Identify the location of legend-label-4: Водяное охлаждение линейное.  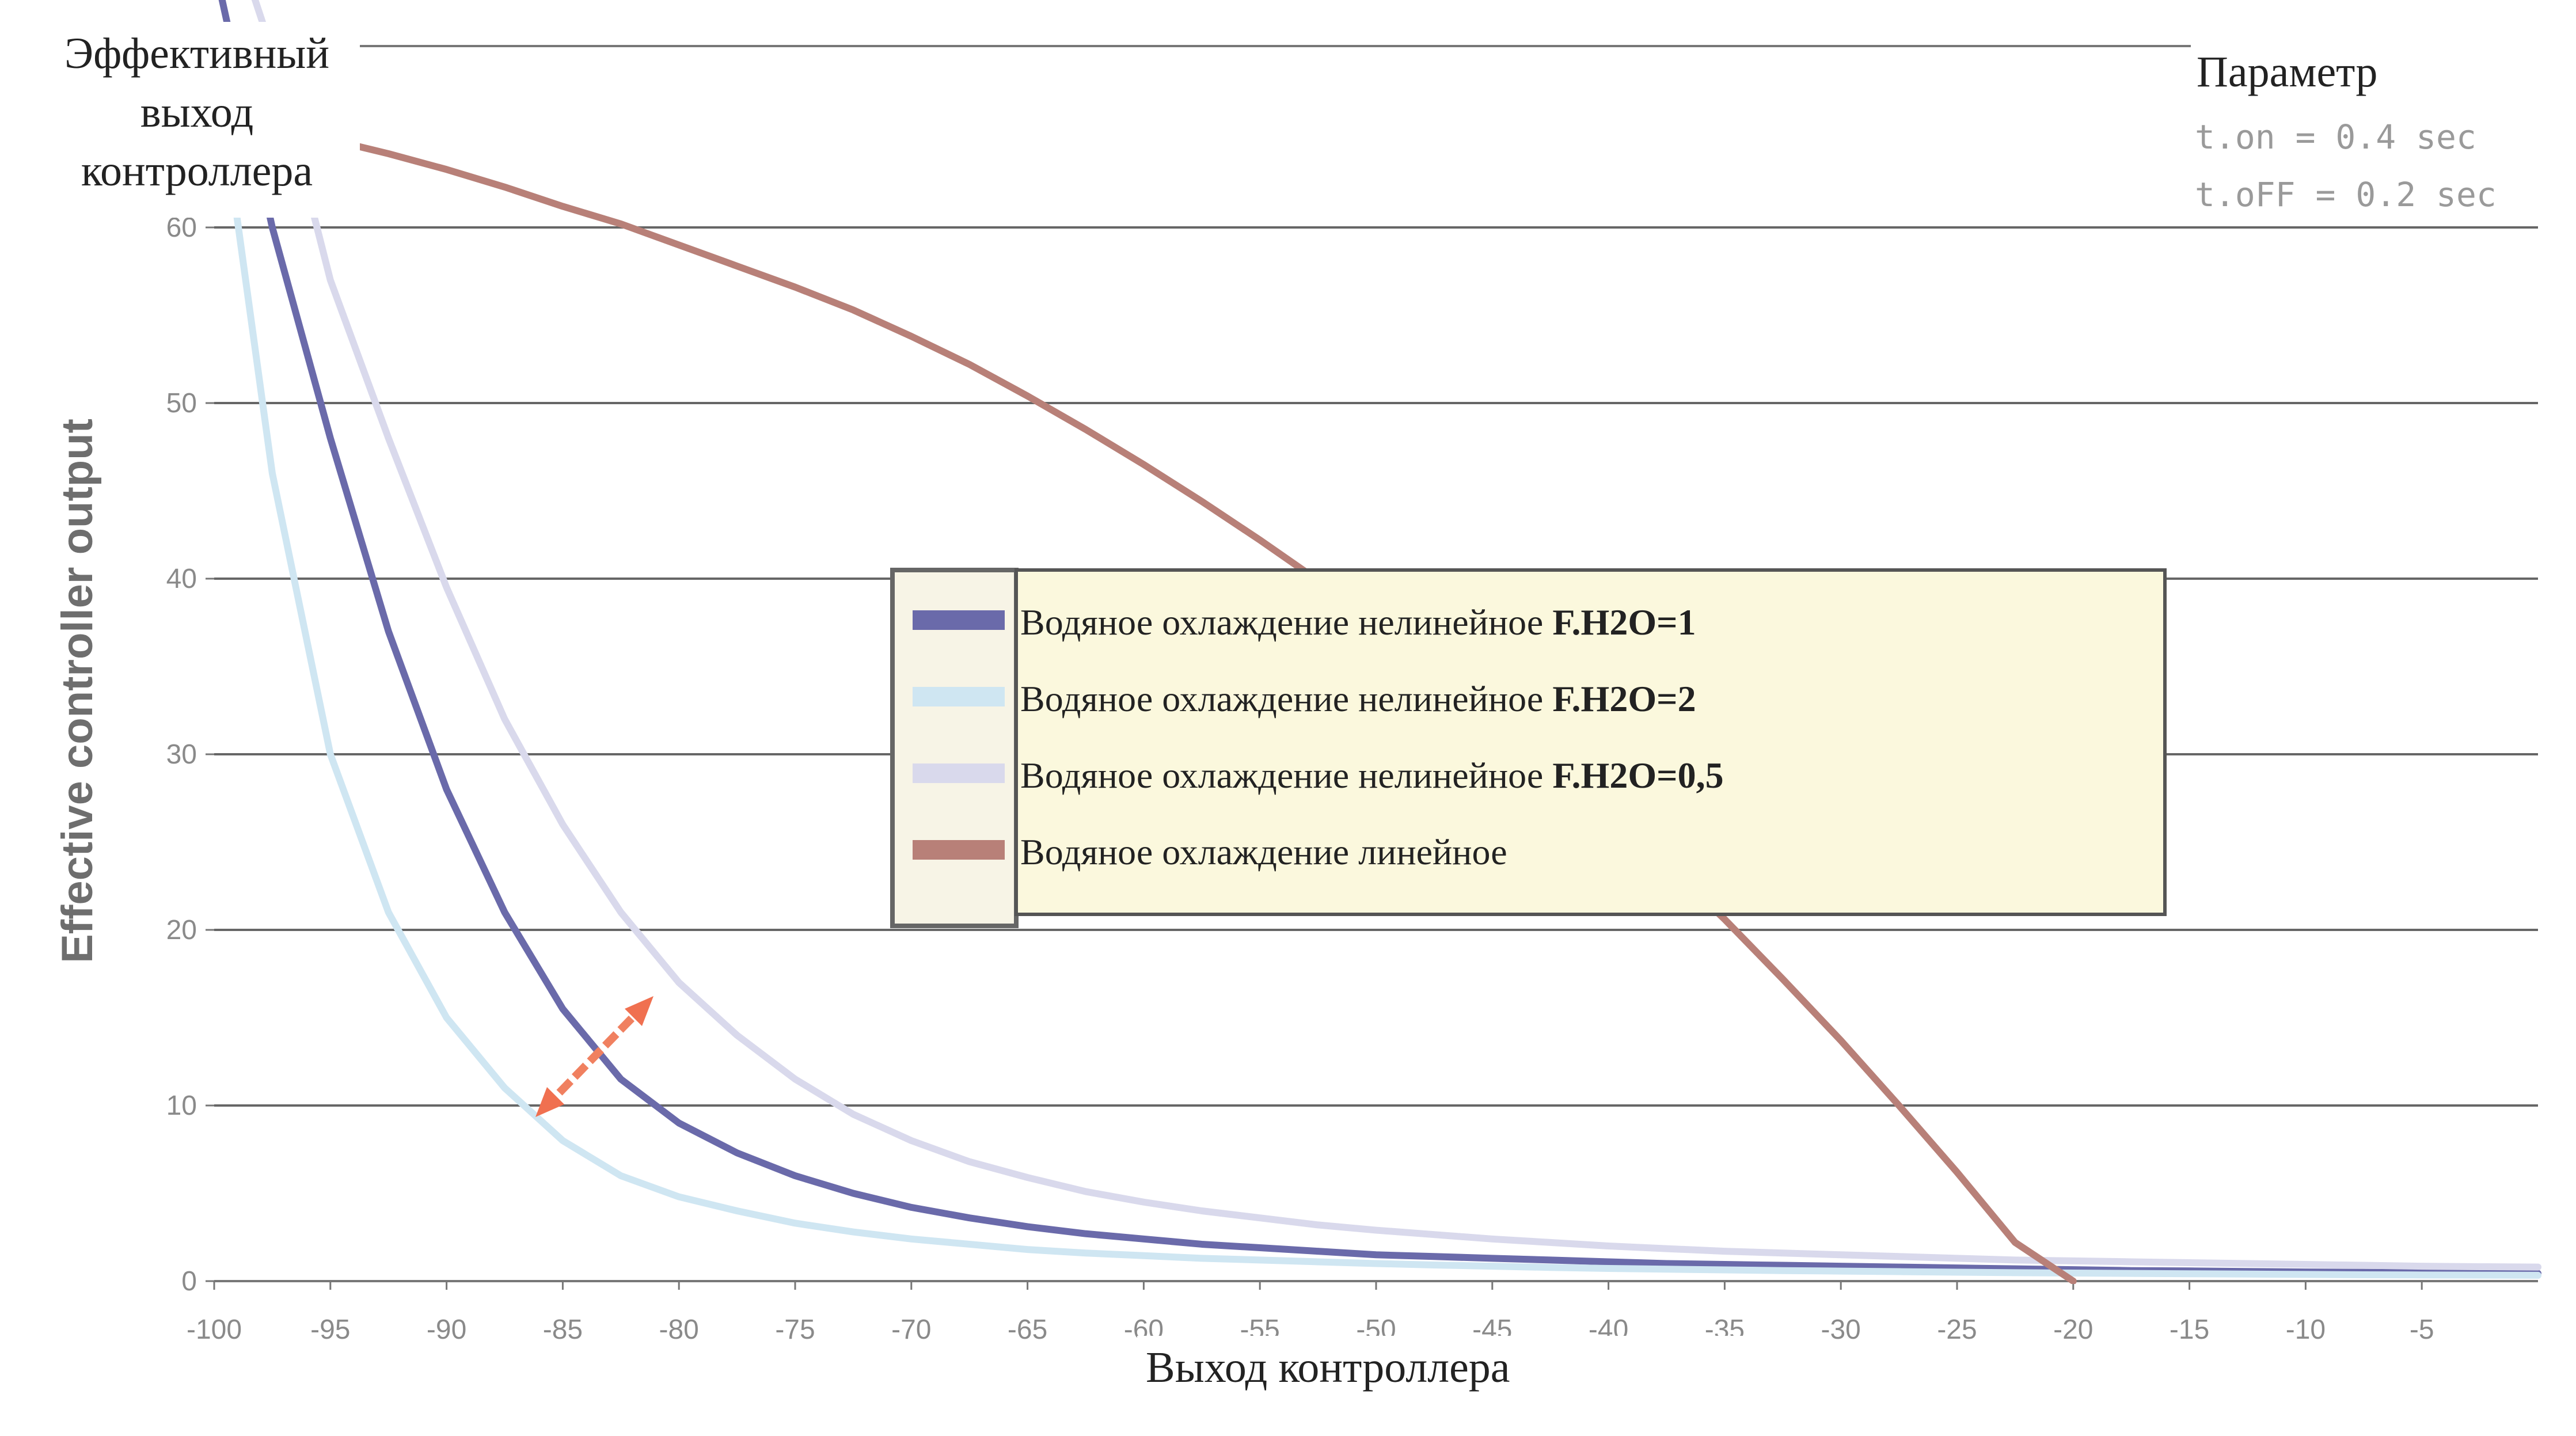
(1264, 852).